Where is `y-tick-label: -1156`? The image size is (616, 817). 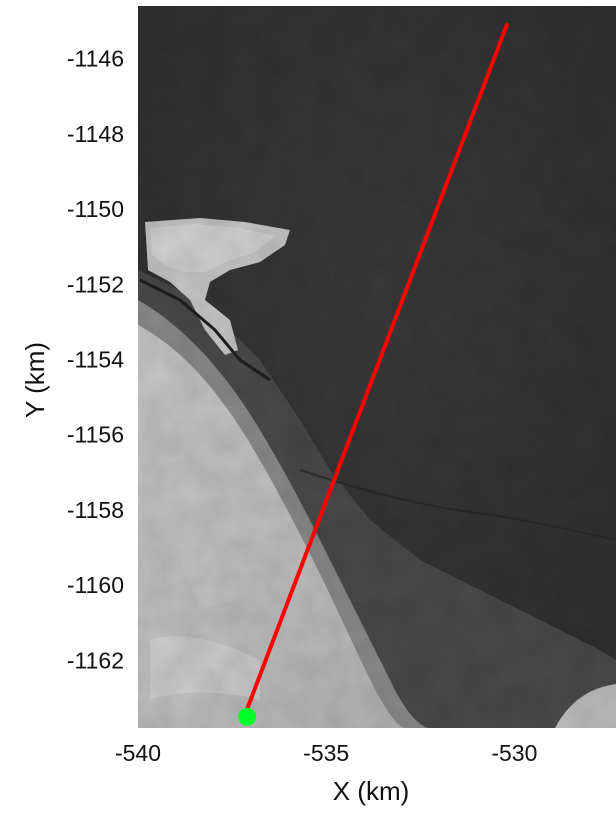
y-tick-label: -1156 is located at coordinates (95, 435).